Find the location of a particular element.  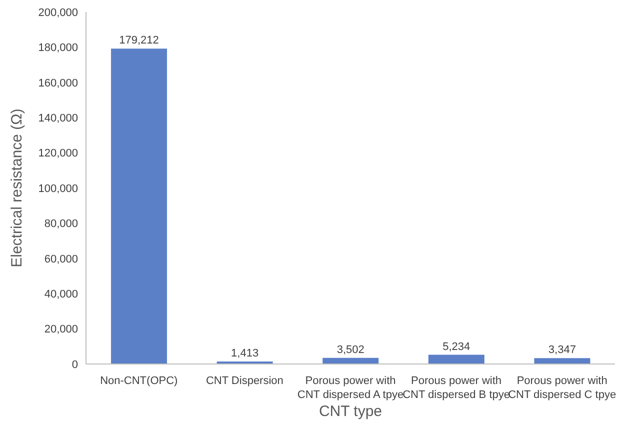

data-label: 179,212 is located at coordinates (139, 40).